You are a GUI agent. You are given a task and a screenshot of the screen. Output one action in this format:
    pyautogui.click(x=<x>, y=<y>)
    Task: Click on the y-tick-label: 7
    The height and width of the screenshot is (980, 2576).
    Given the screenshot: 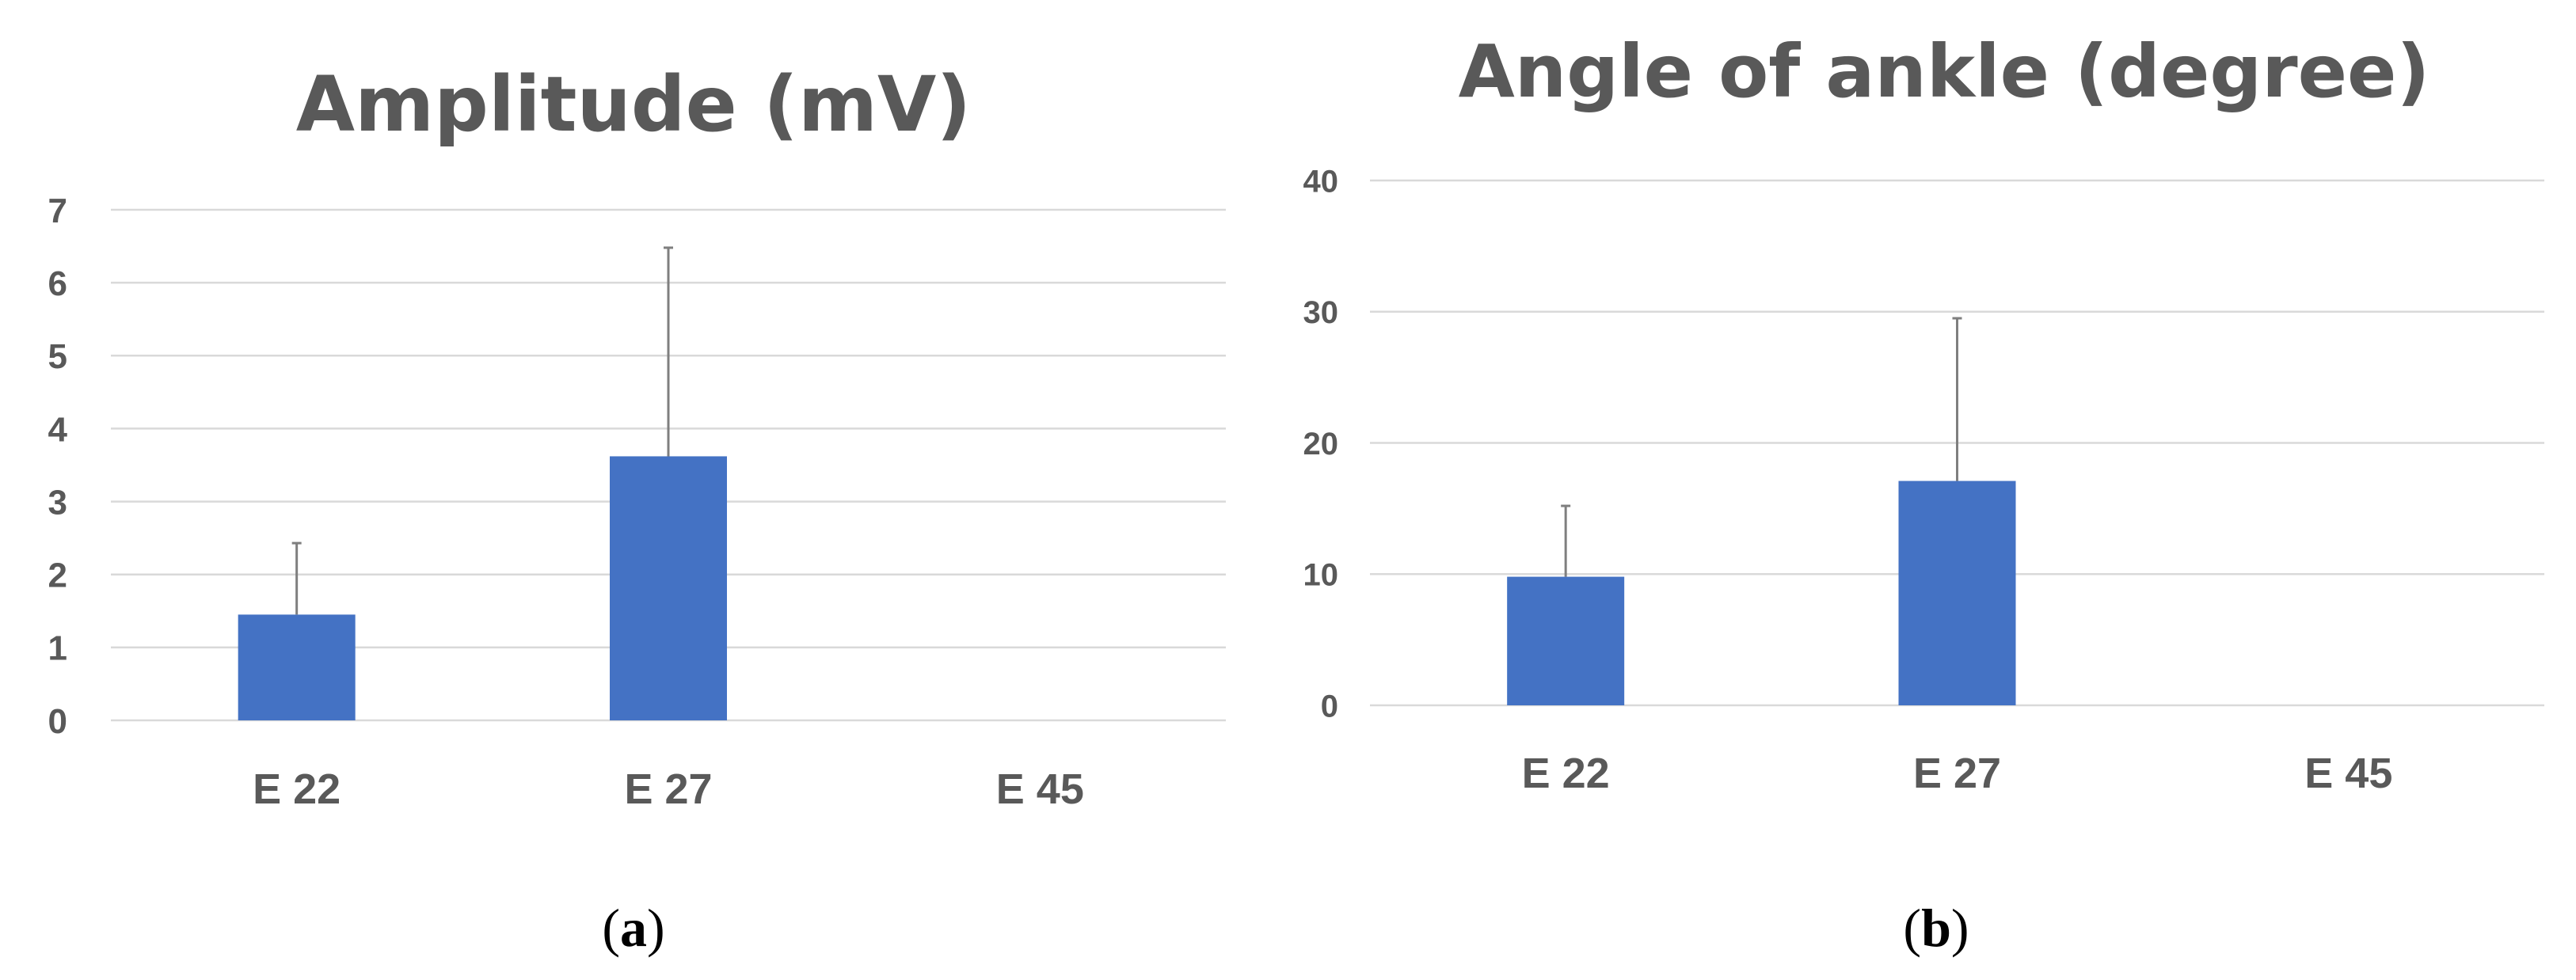 What is the action you would take?
    pyautogui.click(x=57, y=211)
    